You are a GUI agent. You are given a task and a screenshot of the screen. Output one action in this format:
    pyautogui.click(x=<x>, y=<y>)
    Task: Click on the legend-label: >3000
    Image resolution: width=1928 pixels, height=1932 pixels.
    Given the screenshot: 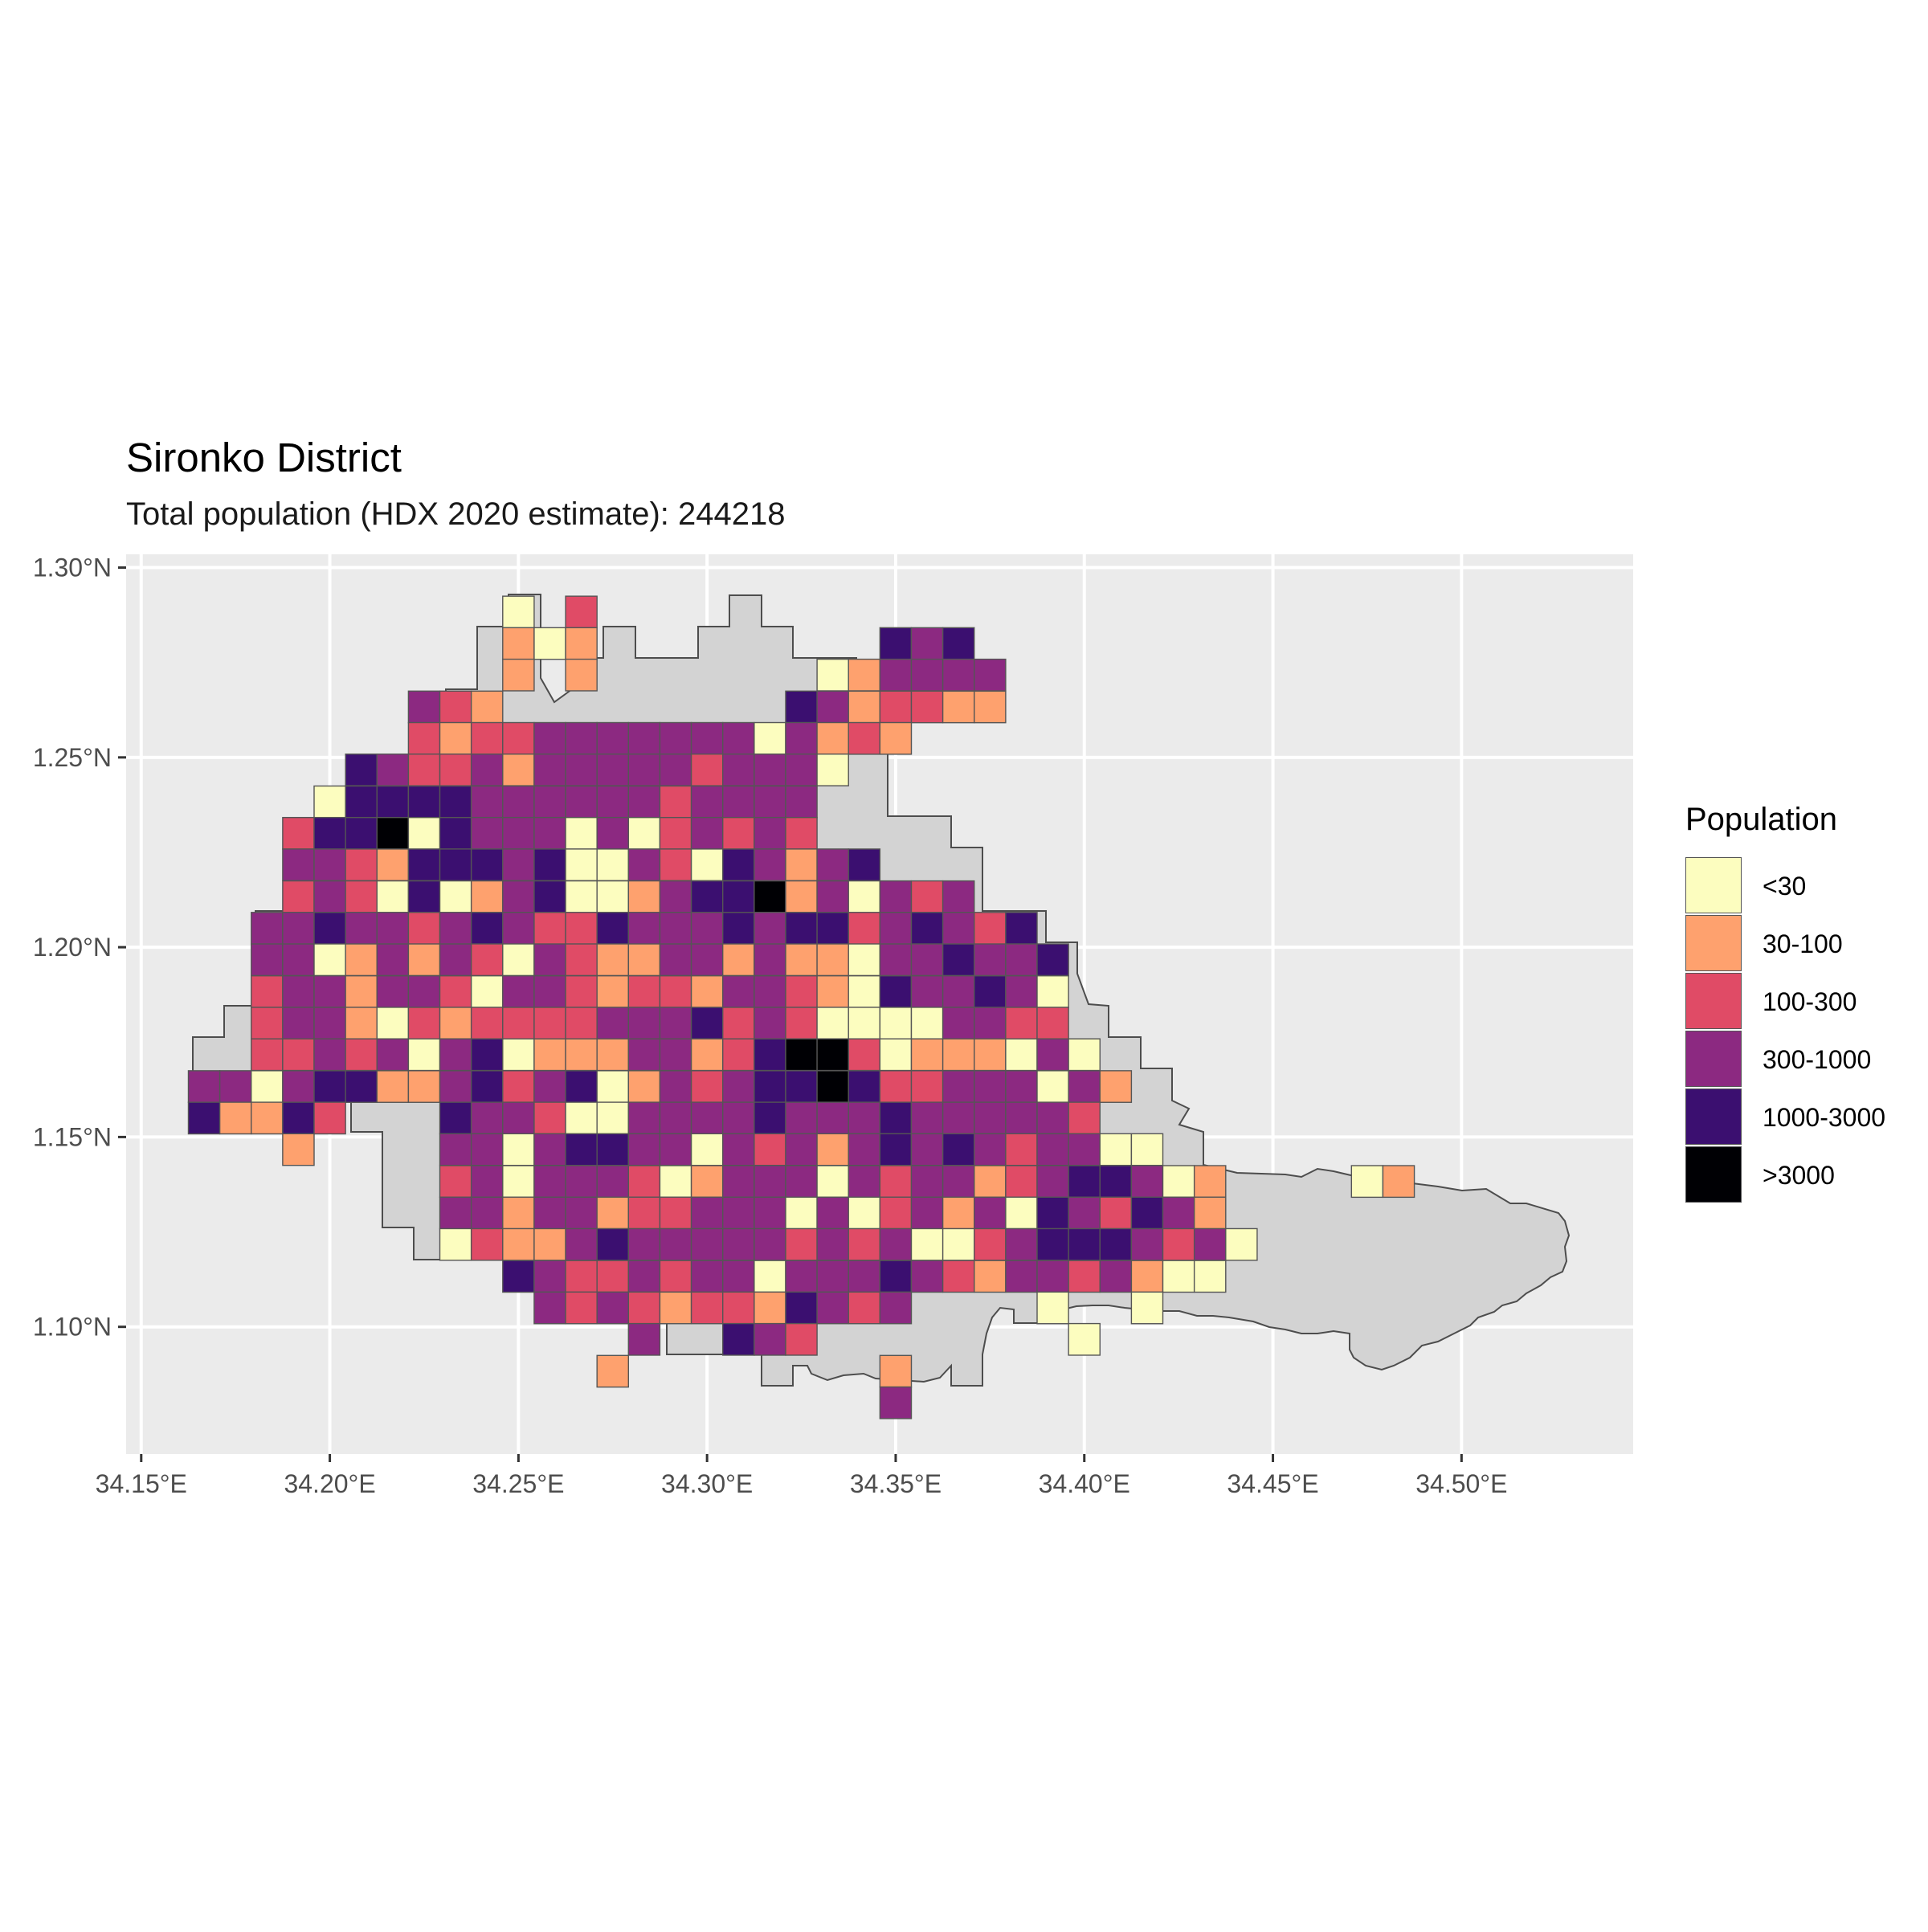 What is the action you would take?
    pyautogui.click(x=1799, y=1176)
    